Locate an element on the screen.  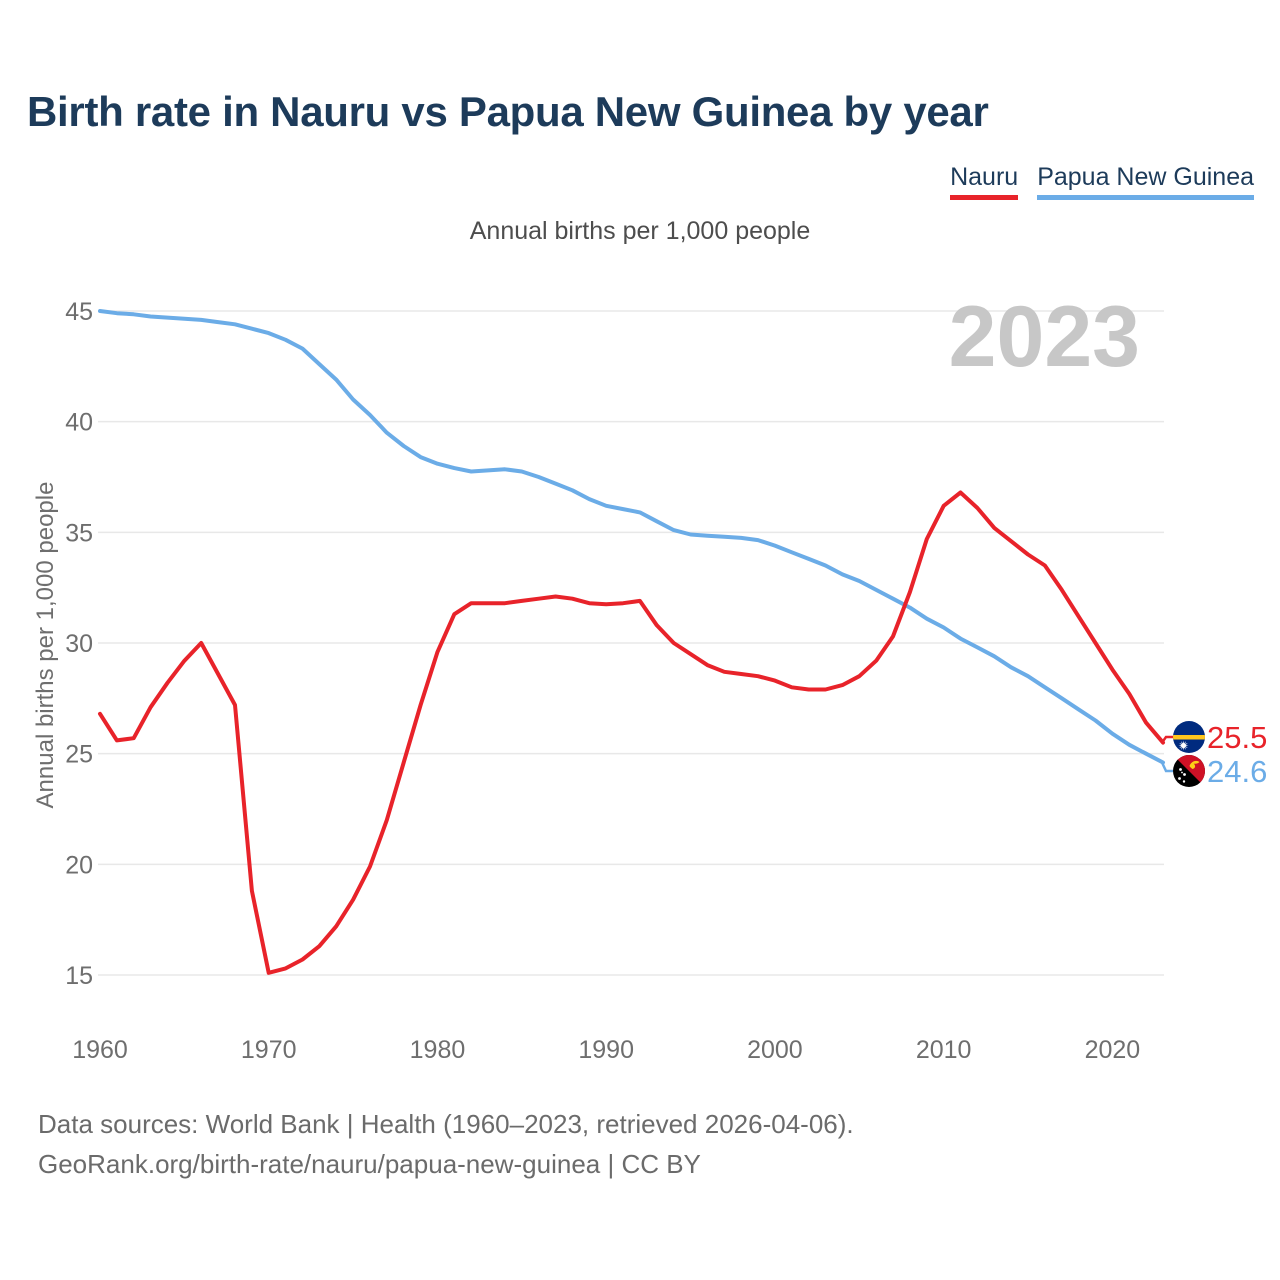
papua-new-guinea-end-connector is located at coordinates (1166, 767).